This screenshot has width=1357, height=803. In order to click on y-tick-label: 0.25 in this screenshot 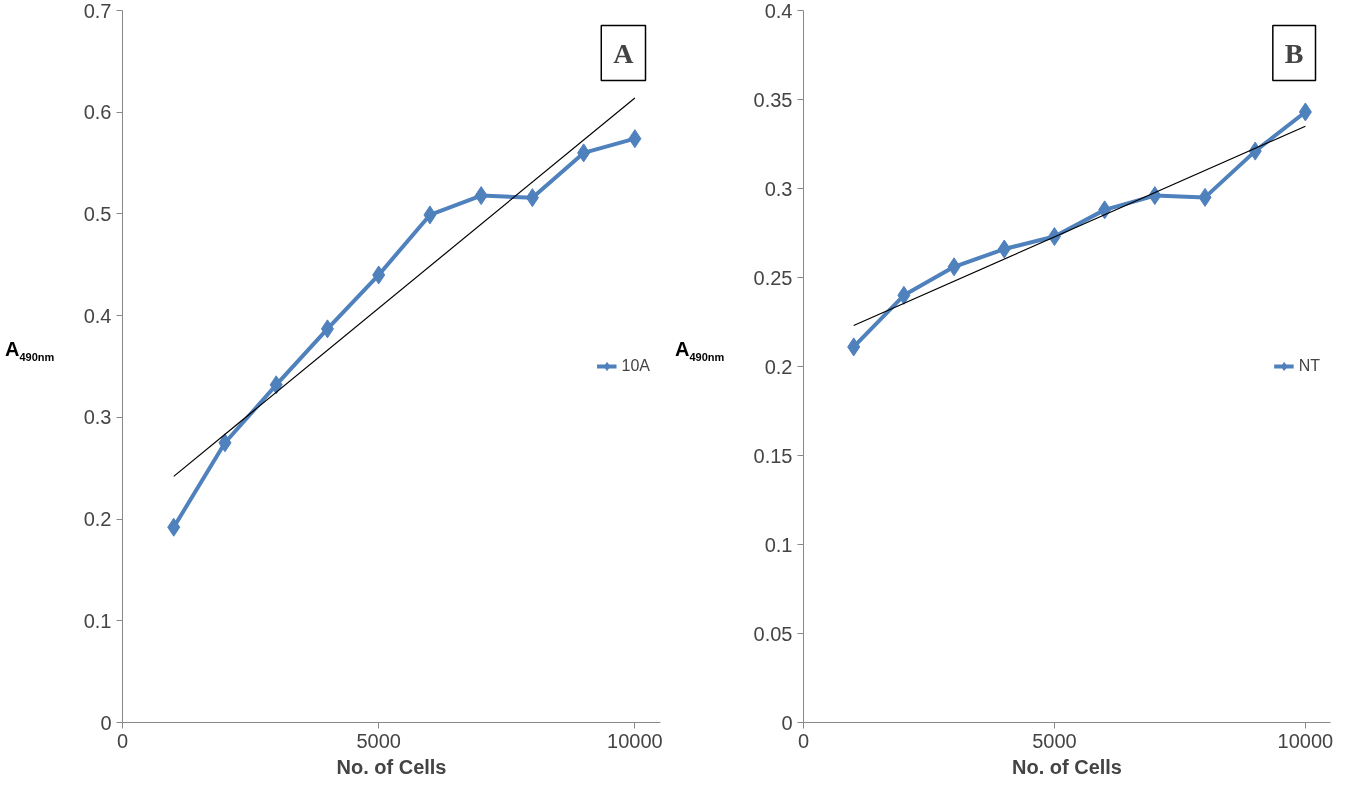, I will do `click(773, 277)`.